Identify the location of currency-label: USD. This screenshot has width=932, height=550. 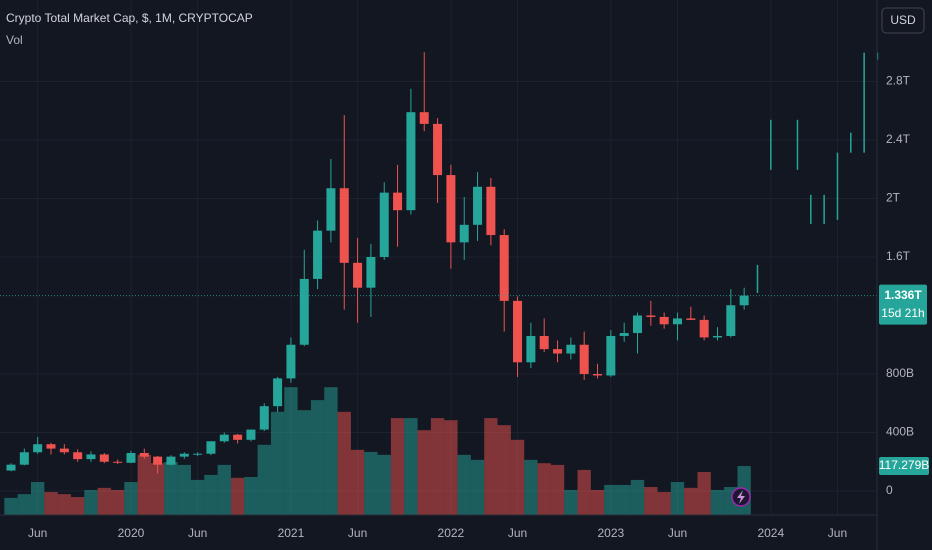
(903, 20).